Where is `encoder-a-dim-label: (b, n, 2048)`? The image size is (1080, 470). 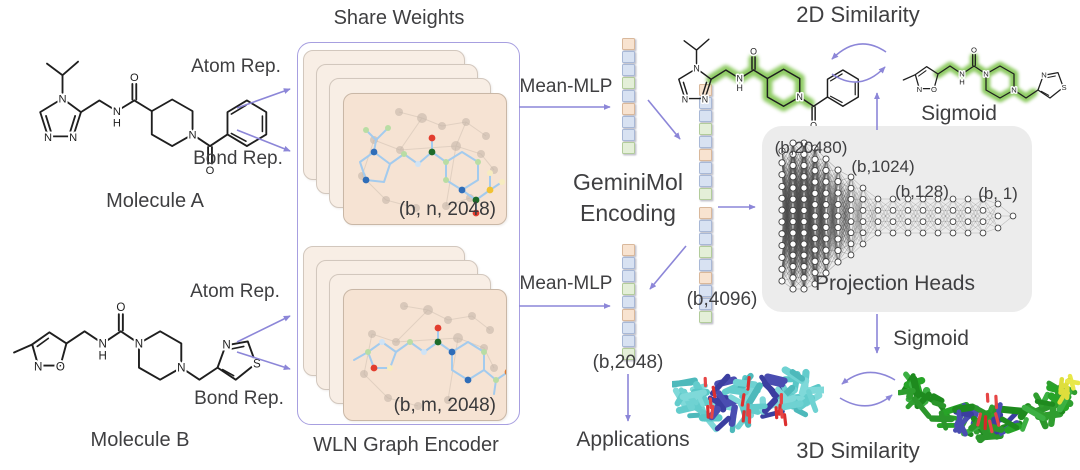 encoder-a-dim-label: (b, n, 2048) is located at coordinates (447, 209).